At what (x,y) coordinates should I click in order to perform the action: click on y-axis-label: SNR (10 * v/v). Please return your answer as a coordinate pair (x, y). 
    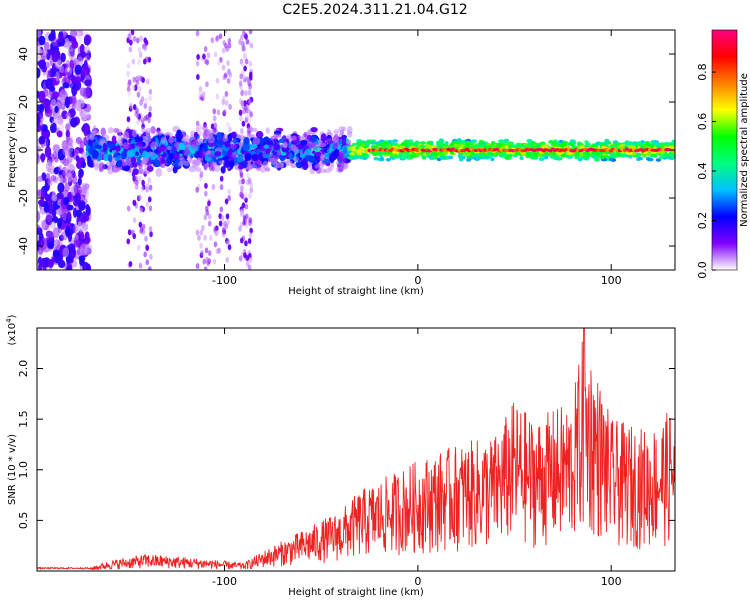
    Looking at the image, I should click on (12, 469).